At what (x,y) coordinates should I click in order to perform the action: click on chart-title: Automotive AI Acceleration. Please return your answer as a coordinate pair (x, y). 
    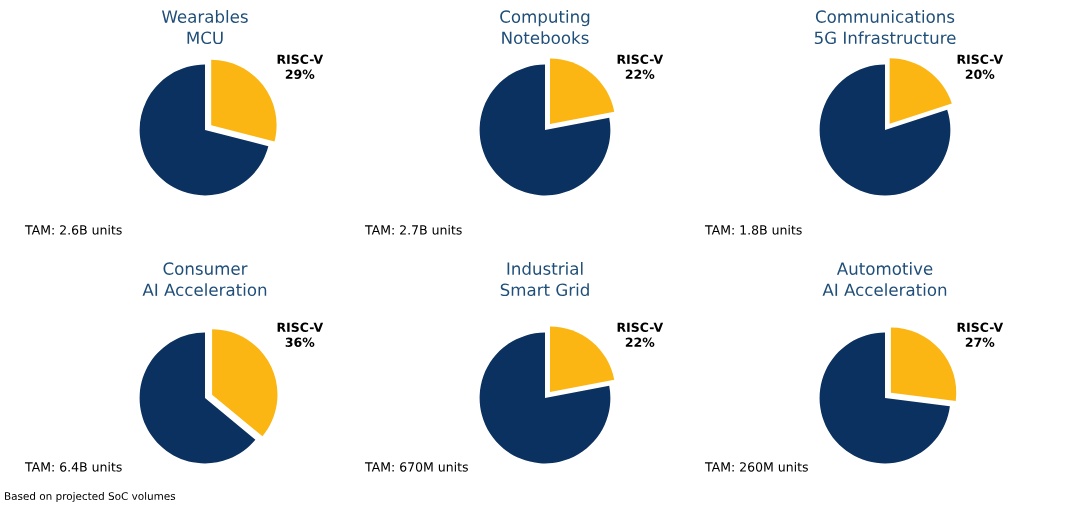
    Looking at the image, I should click on (884, 279).